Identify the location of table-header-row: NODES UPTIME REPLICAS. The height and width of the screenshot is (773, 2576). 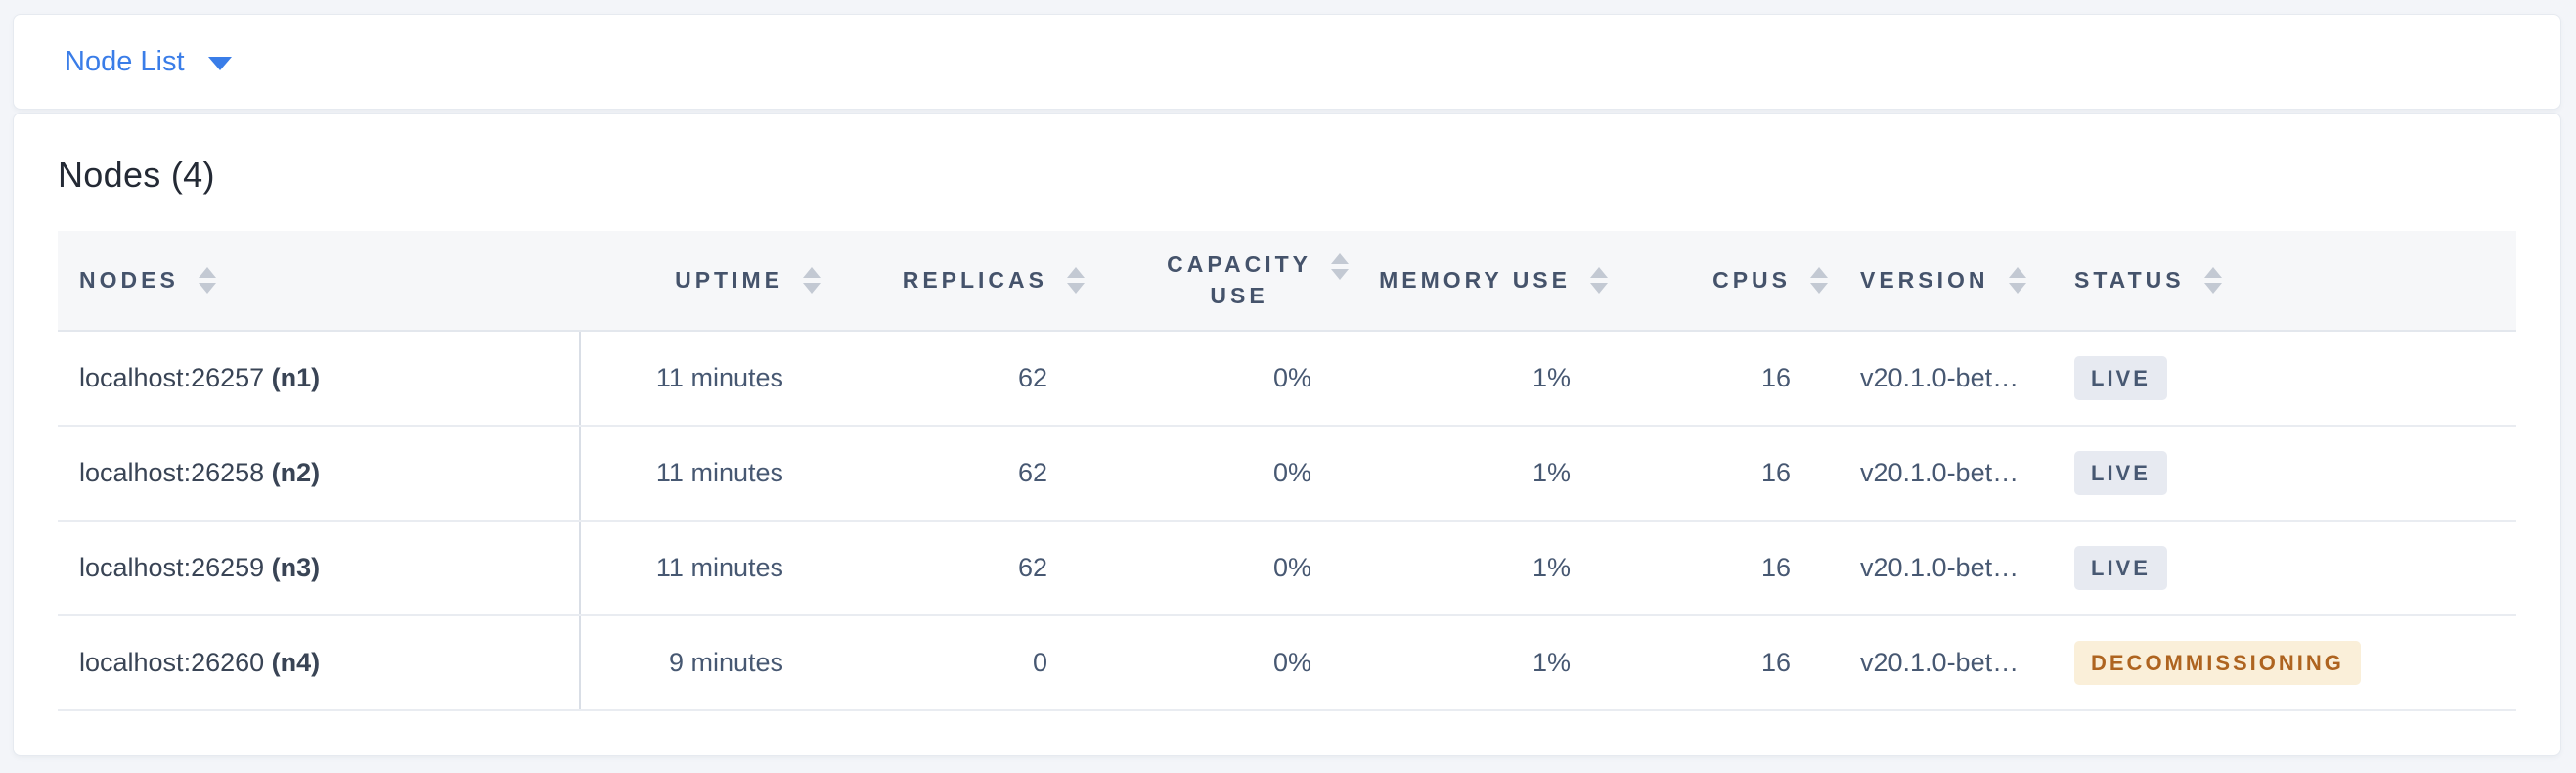
(1287, 281).